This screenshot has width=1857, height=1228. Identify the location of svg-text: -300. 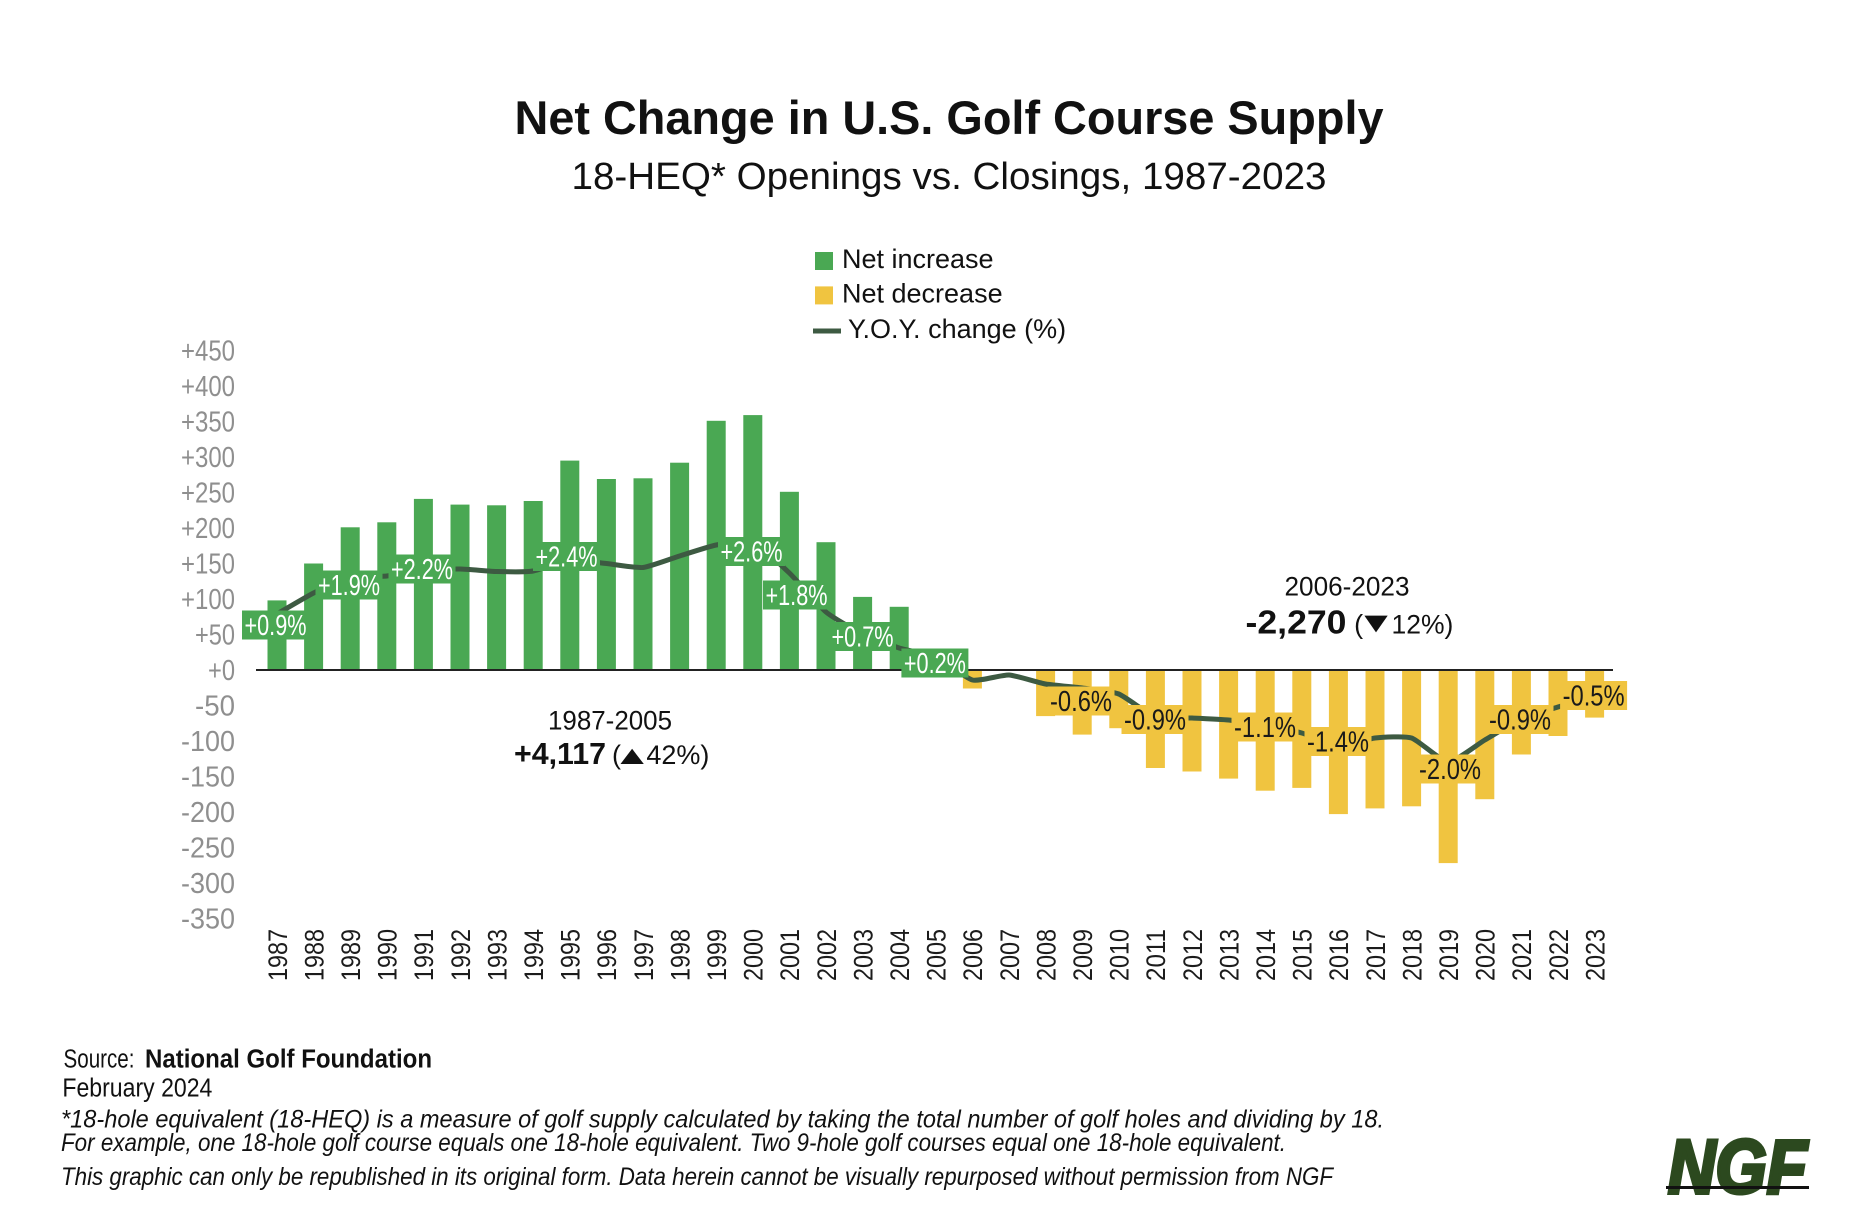
(208, 884).